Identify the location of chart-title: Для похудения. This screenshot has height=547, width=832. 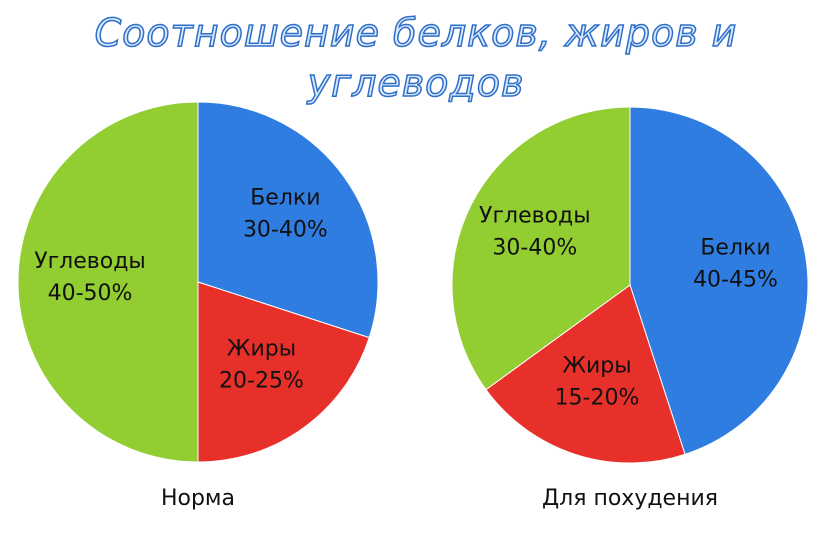
(630, 498).